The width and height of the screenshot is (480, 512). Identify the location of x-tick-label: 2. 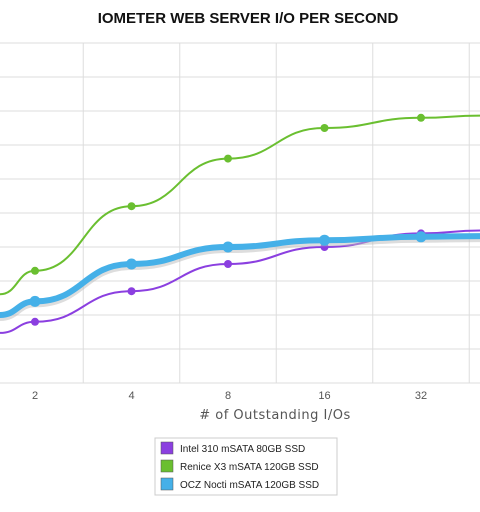
(35, 396).